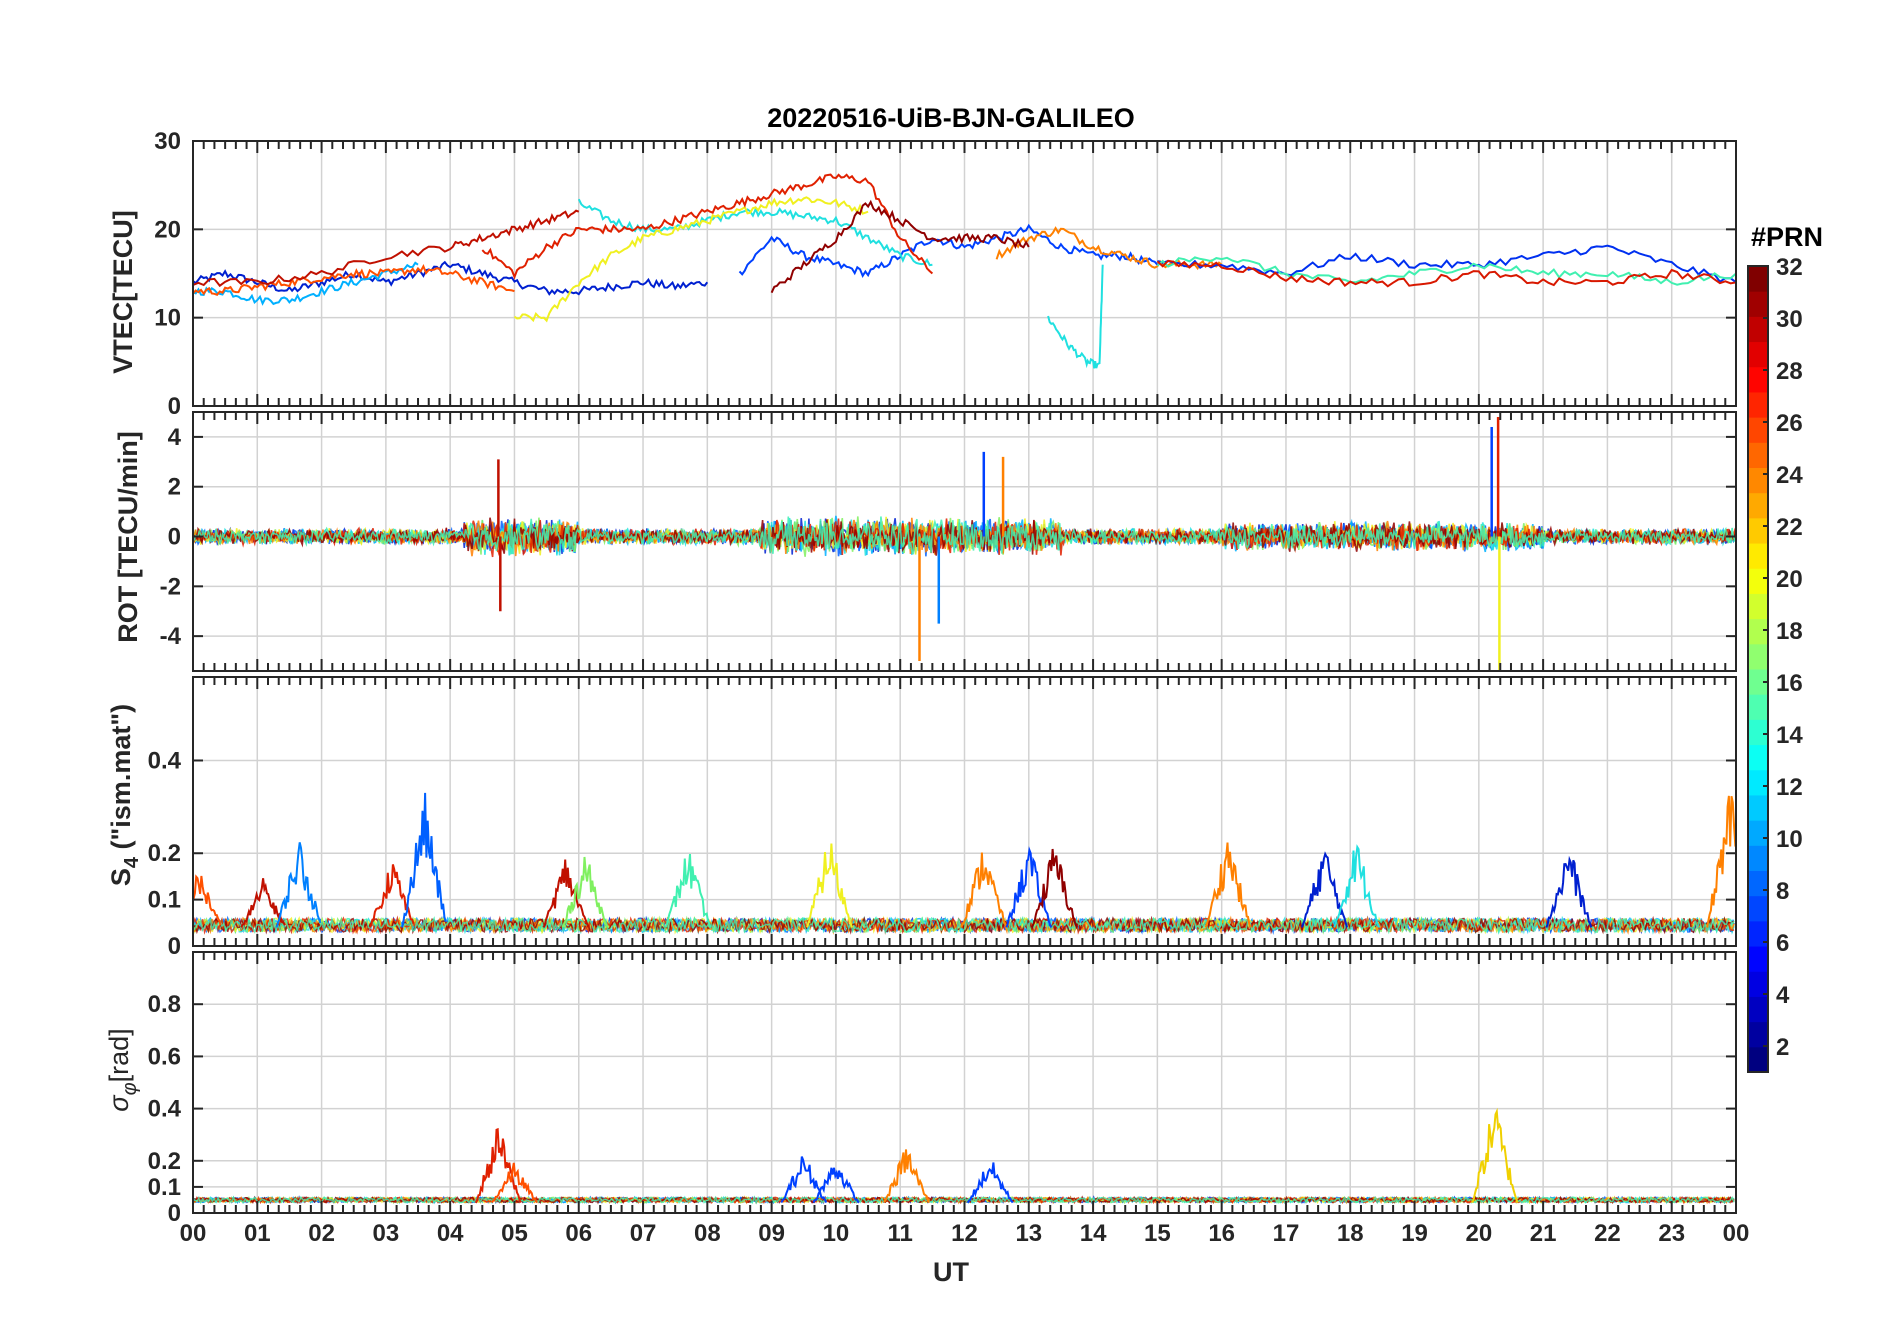 Image resolution: width=1902 pixels, height=1330 pixels. What do you see at coordinates (1789, 475) in the screenshot?
I see `colorbar-tick-label: 24` at bounding box center [1789, 475].